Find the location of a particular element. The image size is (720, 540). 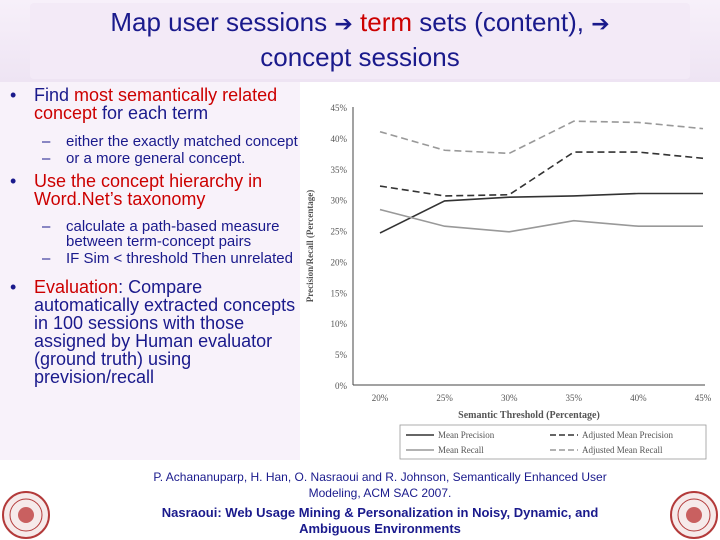

legend-entry: Adjusted Mean Precision is located at coordinates (627, 435).